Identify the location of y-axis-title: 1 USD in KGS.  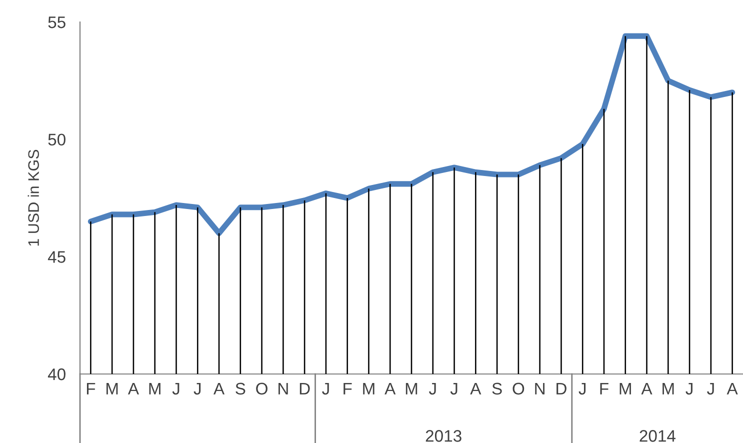
(33, 198).